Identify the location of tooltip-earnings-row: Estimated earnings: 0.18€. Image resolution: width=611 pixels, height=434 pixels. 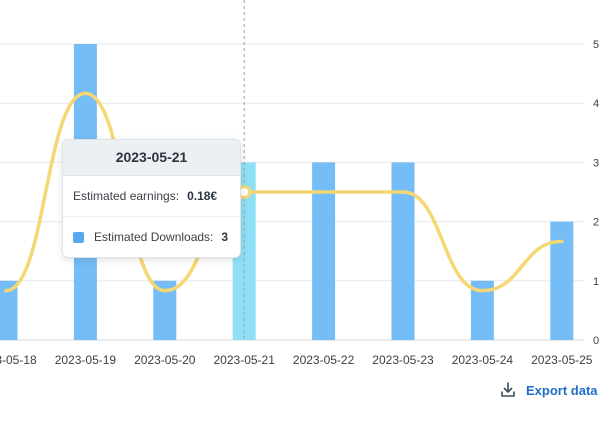
(151, 196).